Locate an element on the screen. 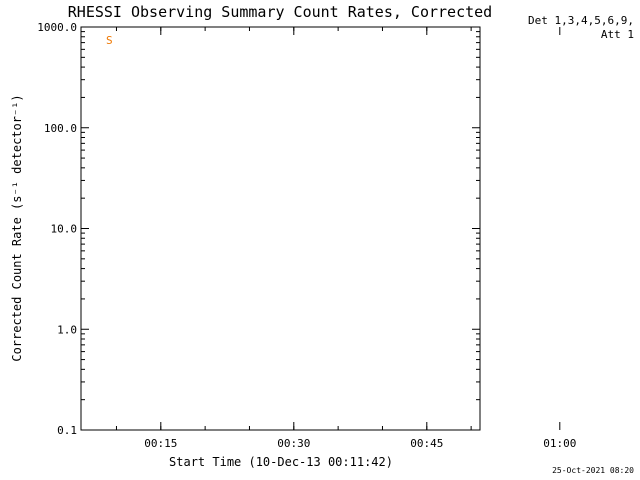 The height and width of the screenshot is (480, 640). legend-header: Det 1,3,4,5,6,9, is located at coordinates (581, 20).